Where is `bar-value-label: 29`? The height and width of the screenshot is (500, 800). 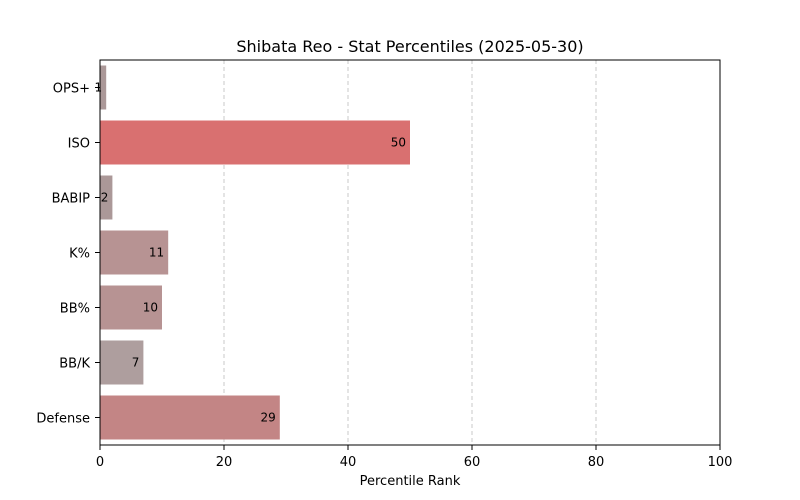 bar-value-label: 29 is located at coordinates (268, 418).